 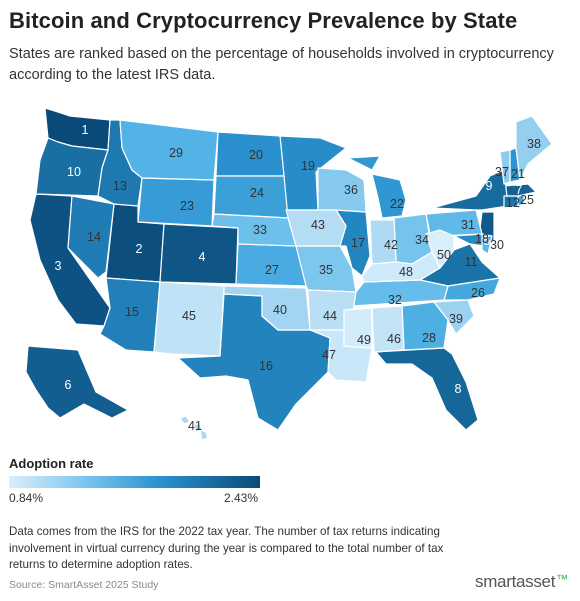 What do you see at coordinates (487, 241) in the screenshot?
I see `state-rank-label-nj: 5` at bounding box center [487, 241].